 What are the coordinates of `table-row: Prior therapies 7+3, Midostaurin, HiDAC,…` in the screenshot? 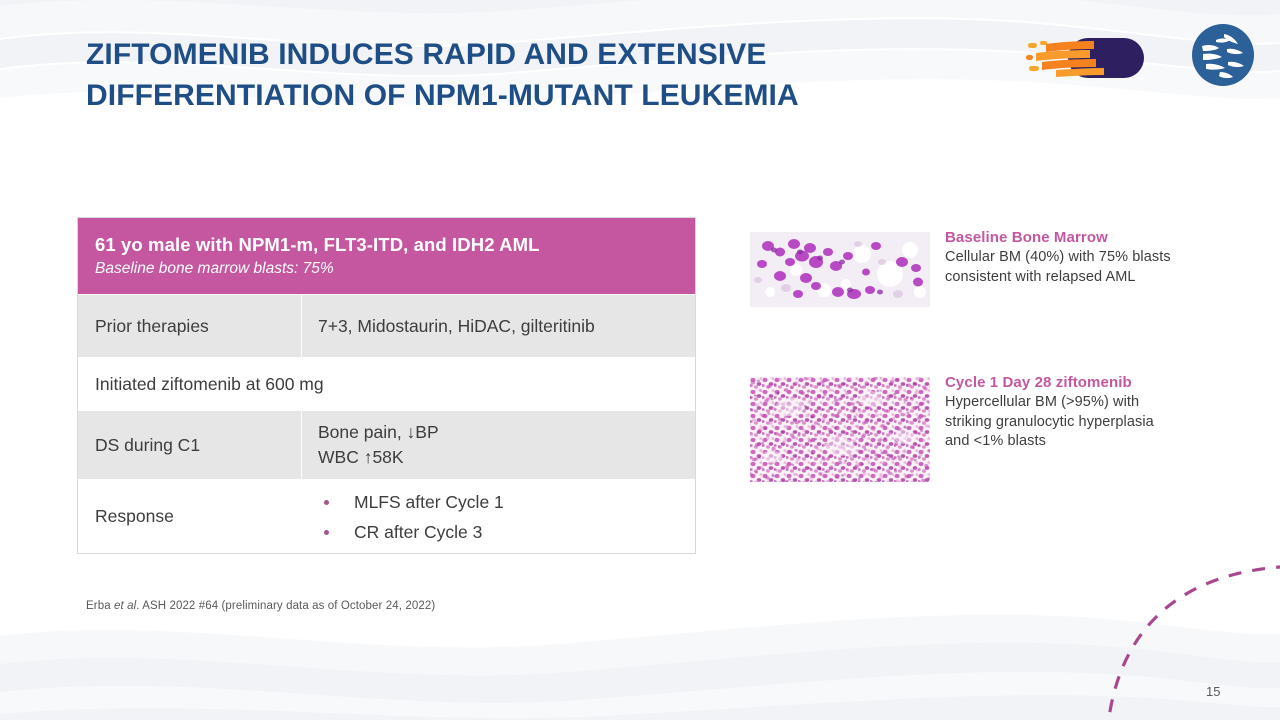 It's located at (386, 325).